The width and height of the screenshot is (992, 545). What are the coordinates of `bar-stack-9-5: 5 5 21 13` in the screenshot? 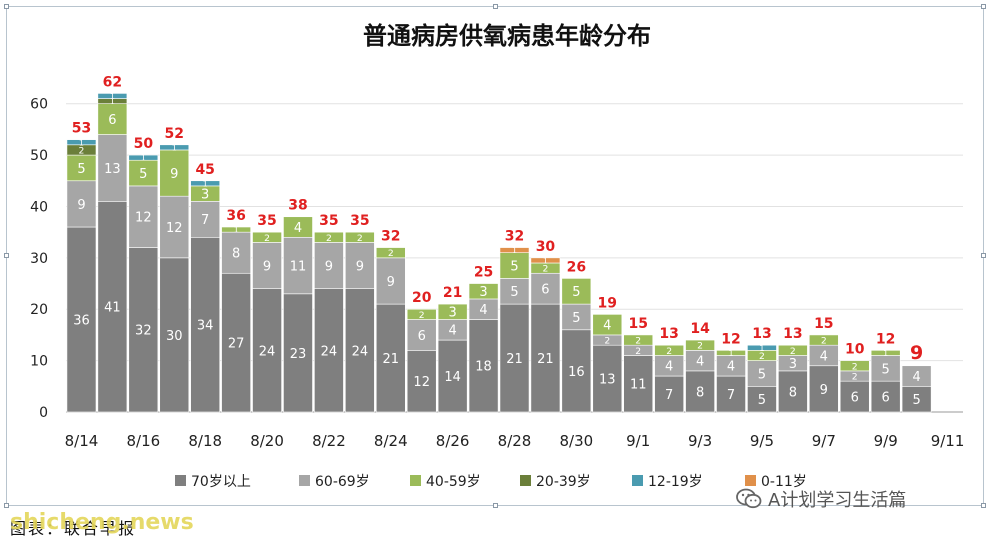 It's located at (762, 369).